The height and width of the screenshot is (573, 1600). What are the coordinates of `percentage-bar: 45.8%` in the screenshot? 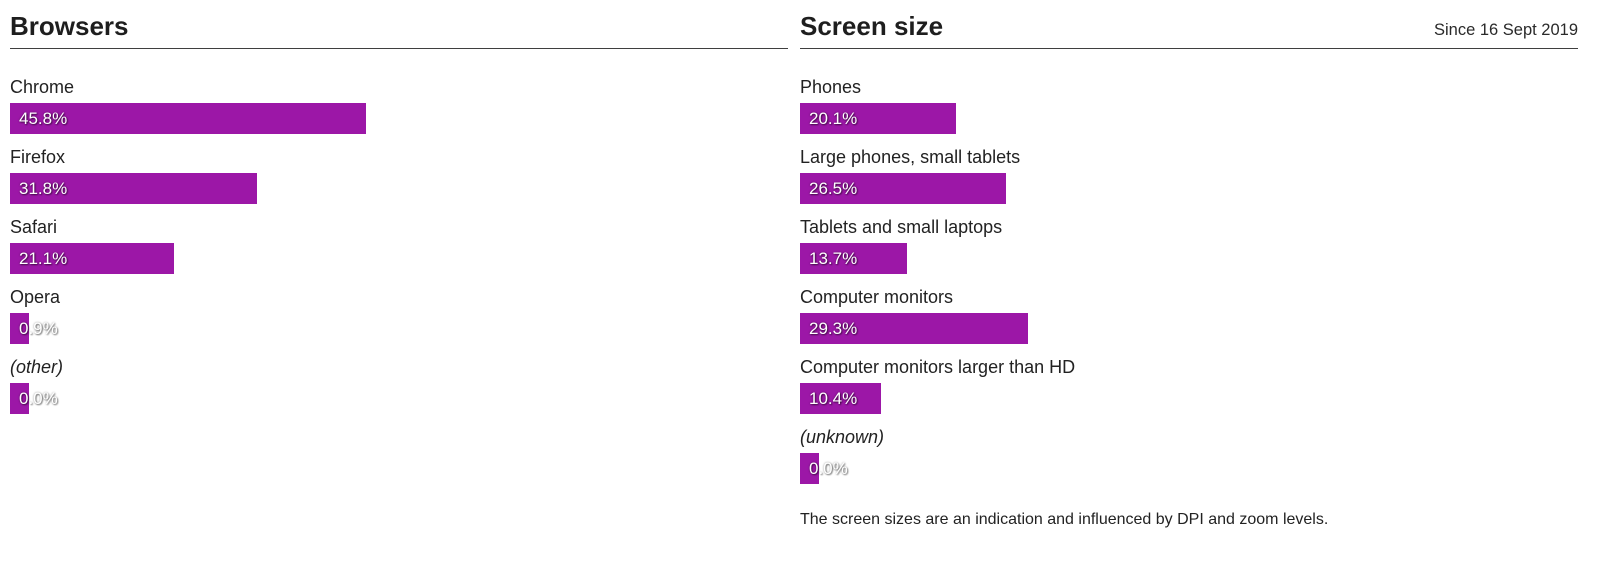 It's located at (188, 118).